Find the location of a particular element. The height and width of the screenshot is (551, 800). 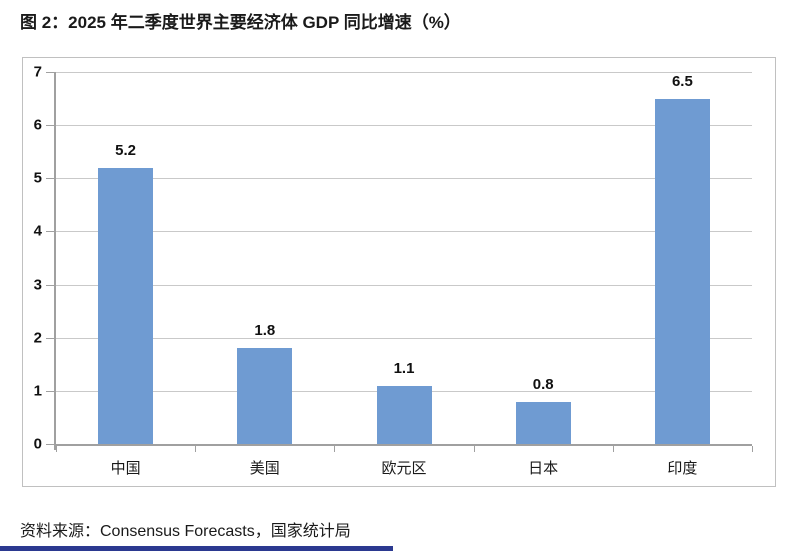

bar-美国 is located at coordinates (265, 396).